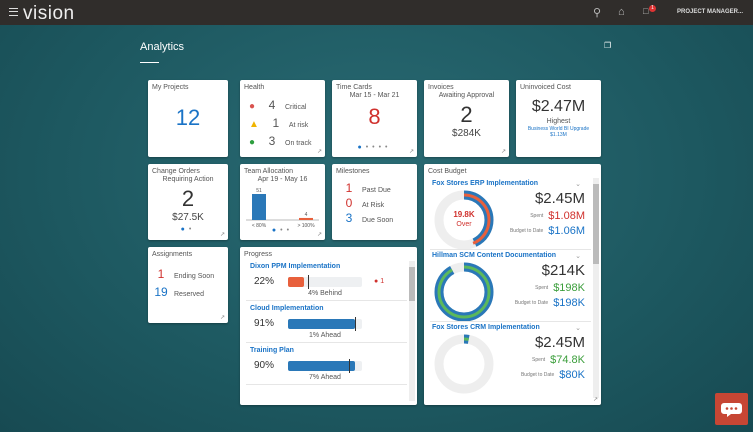 The width and height of the screenshot is (753, 432). Describe the element at coordinates (325, 293) in the screenshot. I see `schedule-note: 4% Behind` at that location.